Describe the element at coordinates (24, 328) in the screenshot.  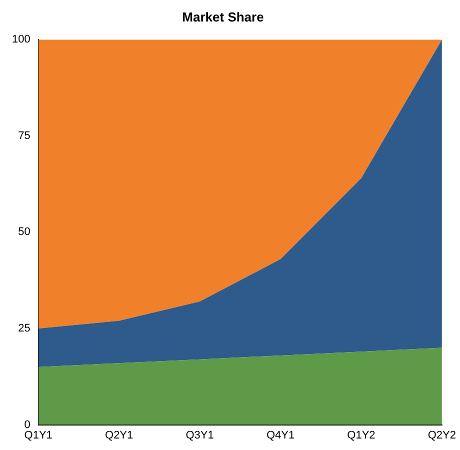
I see `y-tick-label: 25` at that location.